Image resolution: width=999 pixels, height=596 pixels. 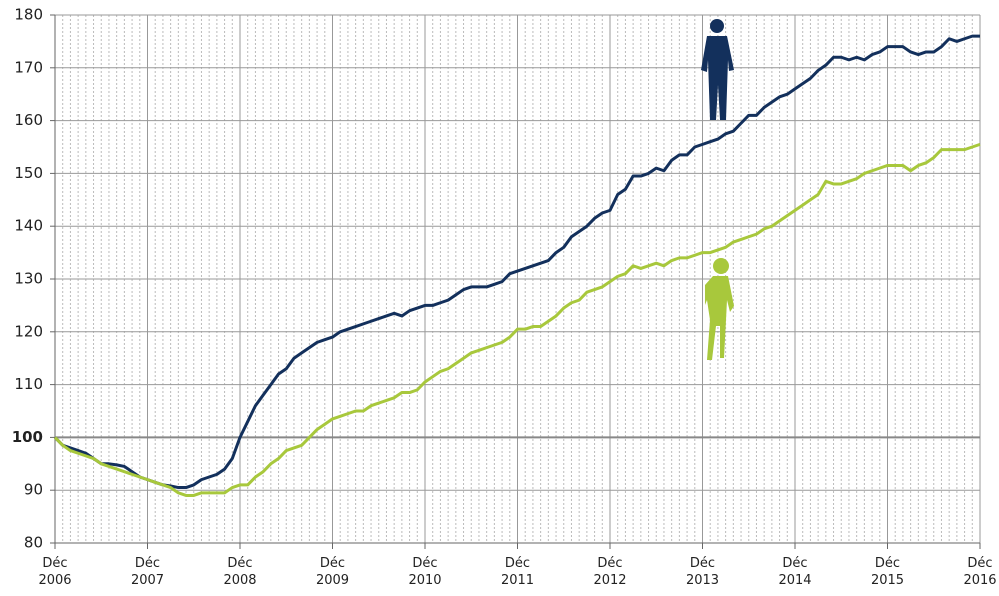 I want to click on x-tick-label: Déc 2007, so click(x=147, y=572).